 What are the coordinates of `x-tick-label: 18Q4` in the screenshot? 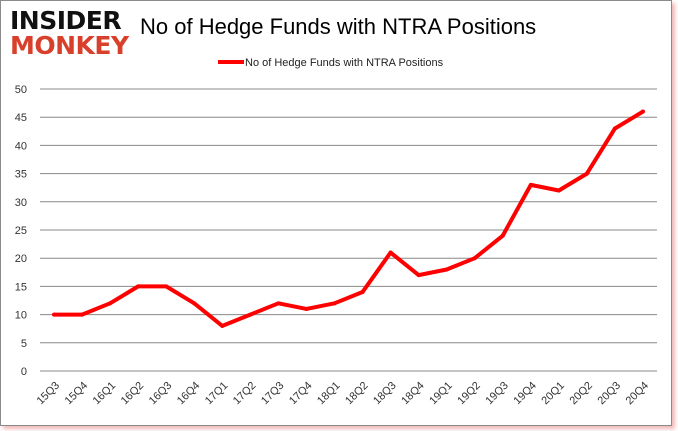 It's located at (413, 394).